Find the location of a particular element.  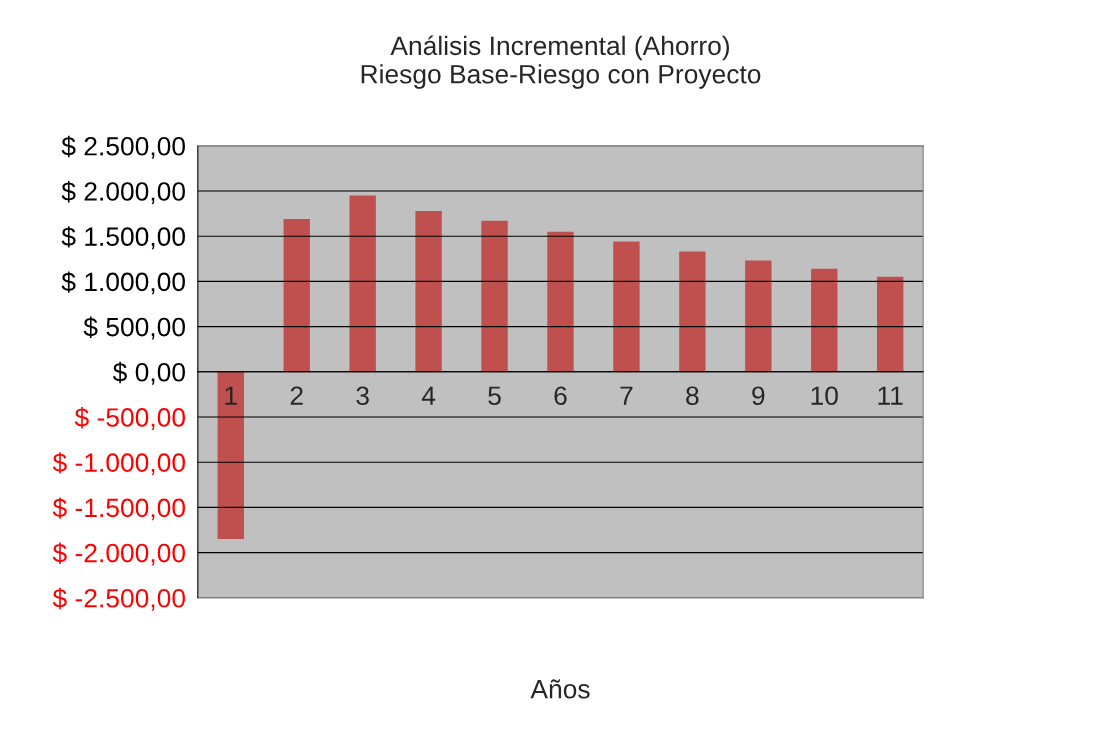

x-tick-label: 3 is located at coordinates (362, 396).